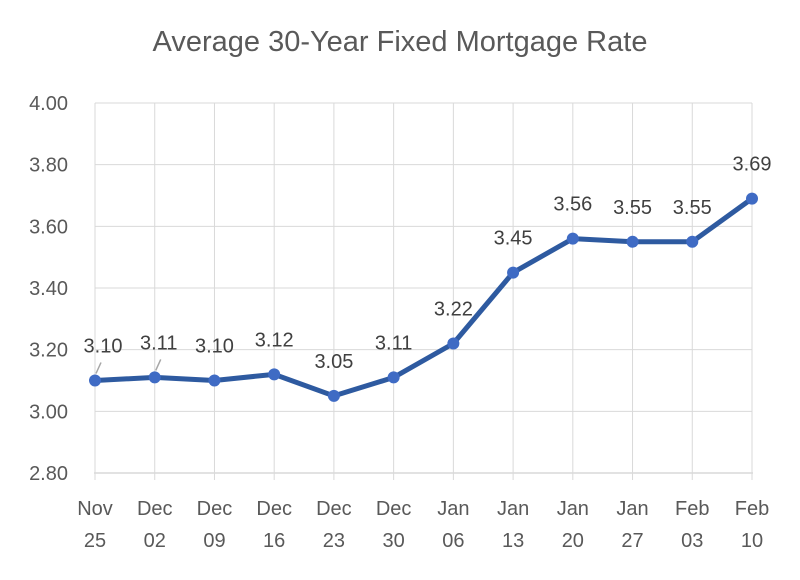  What do you see at coordinates (48, 474) in the screenshot?
I see `y-axis-tick-label: 2.80` at bounding box center [48, 474].